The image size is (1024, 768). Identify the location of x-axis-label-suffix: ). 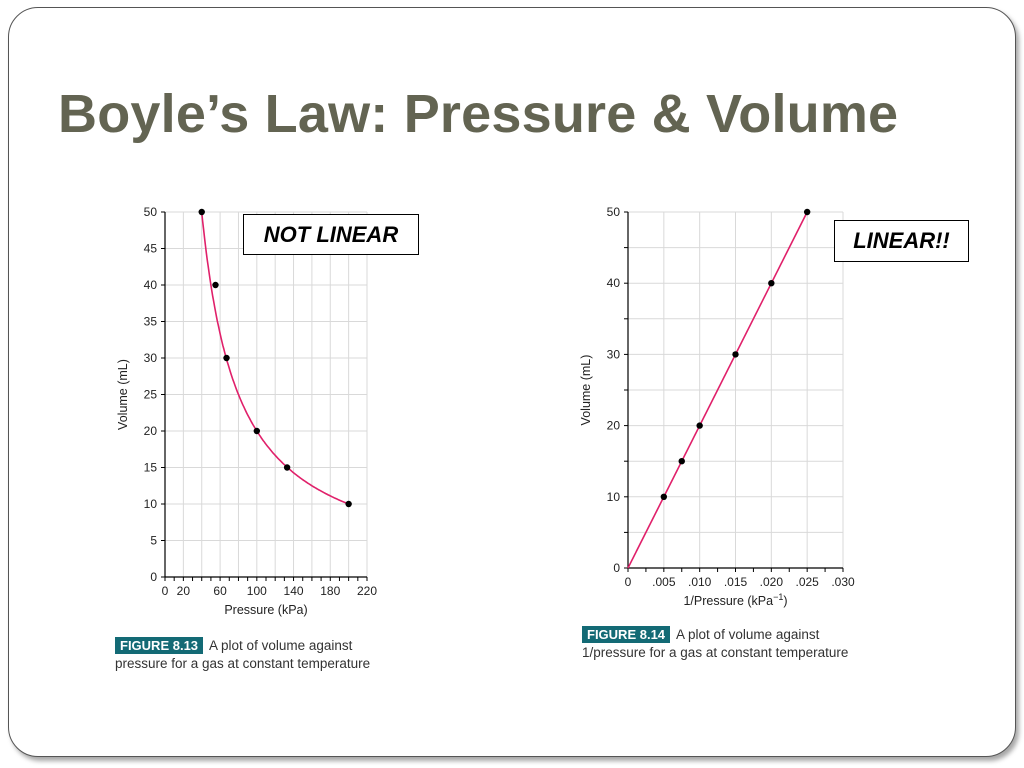
(785, 601).